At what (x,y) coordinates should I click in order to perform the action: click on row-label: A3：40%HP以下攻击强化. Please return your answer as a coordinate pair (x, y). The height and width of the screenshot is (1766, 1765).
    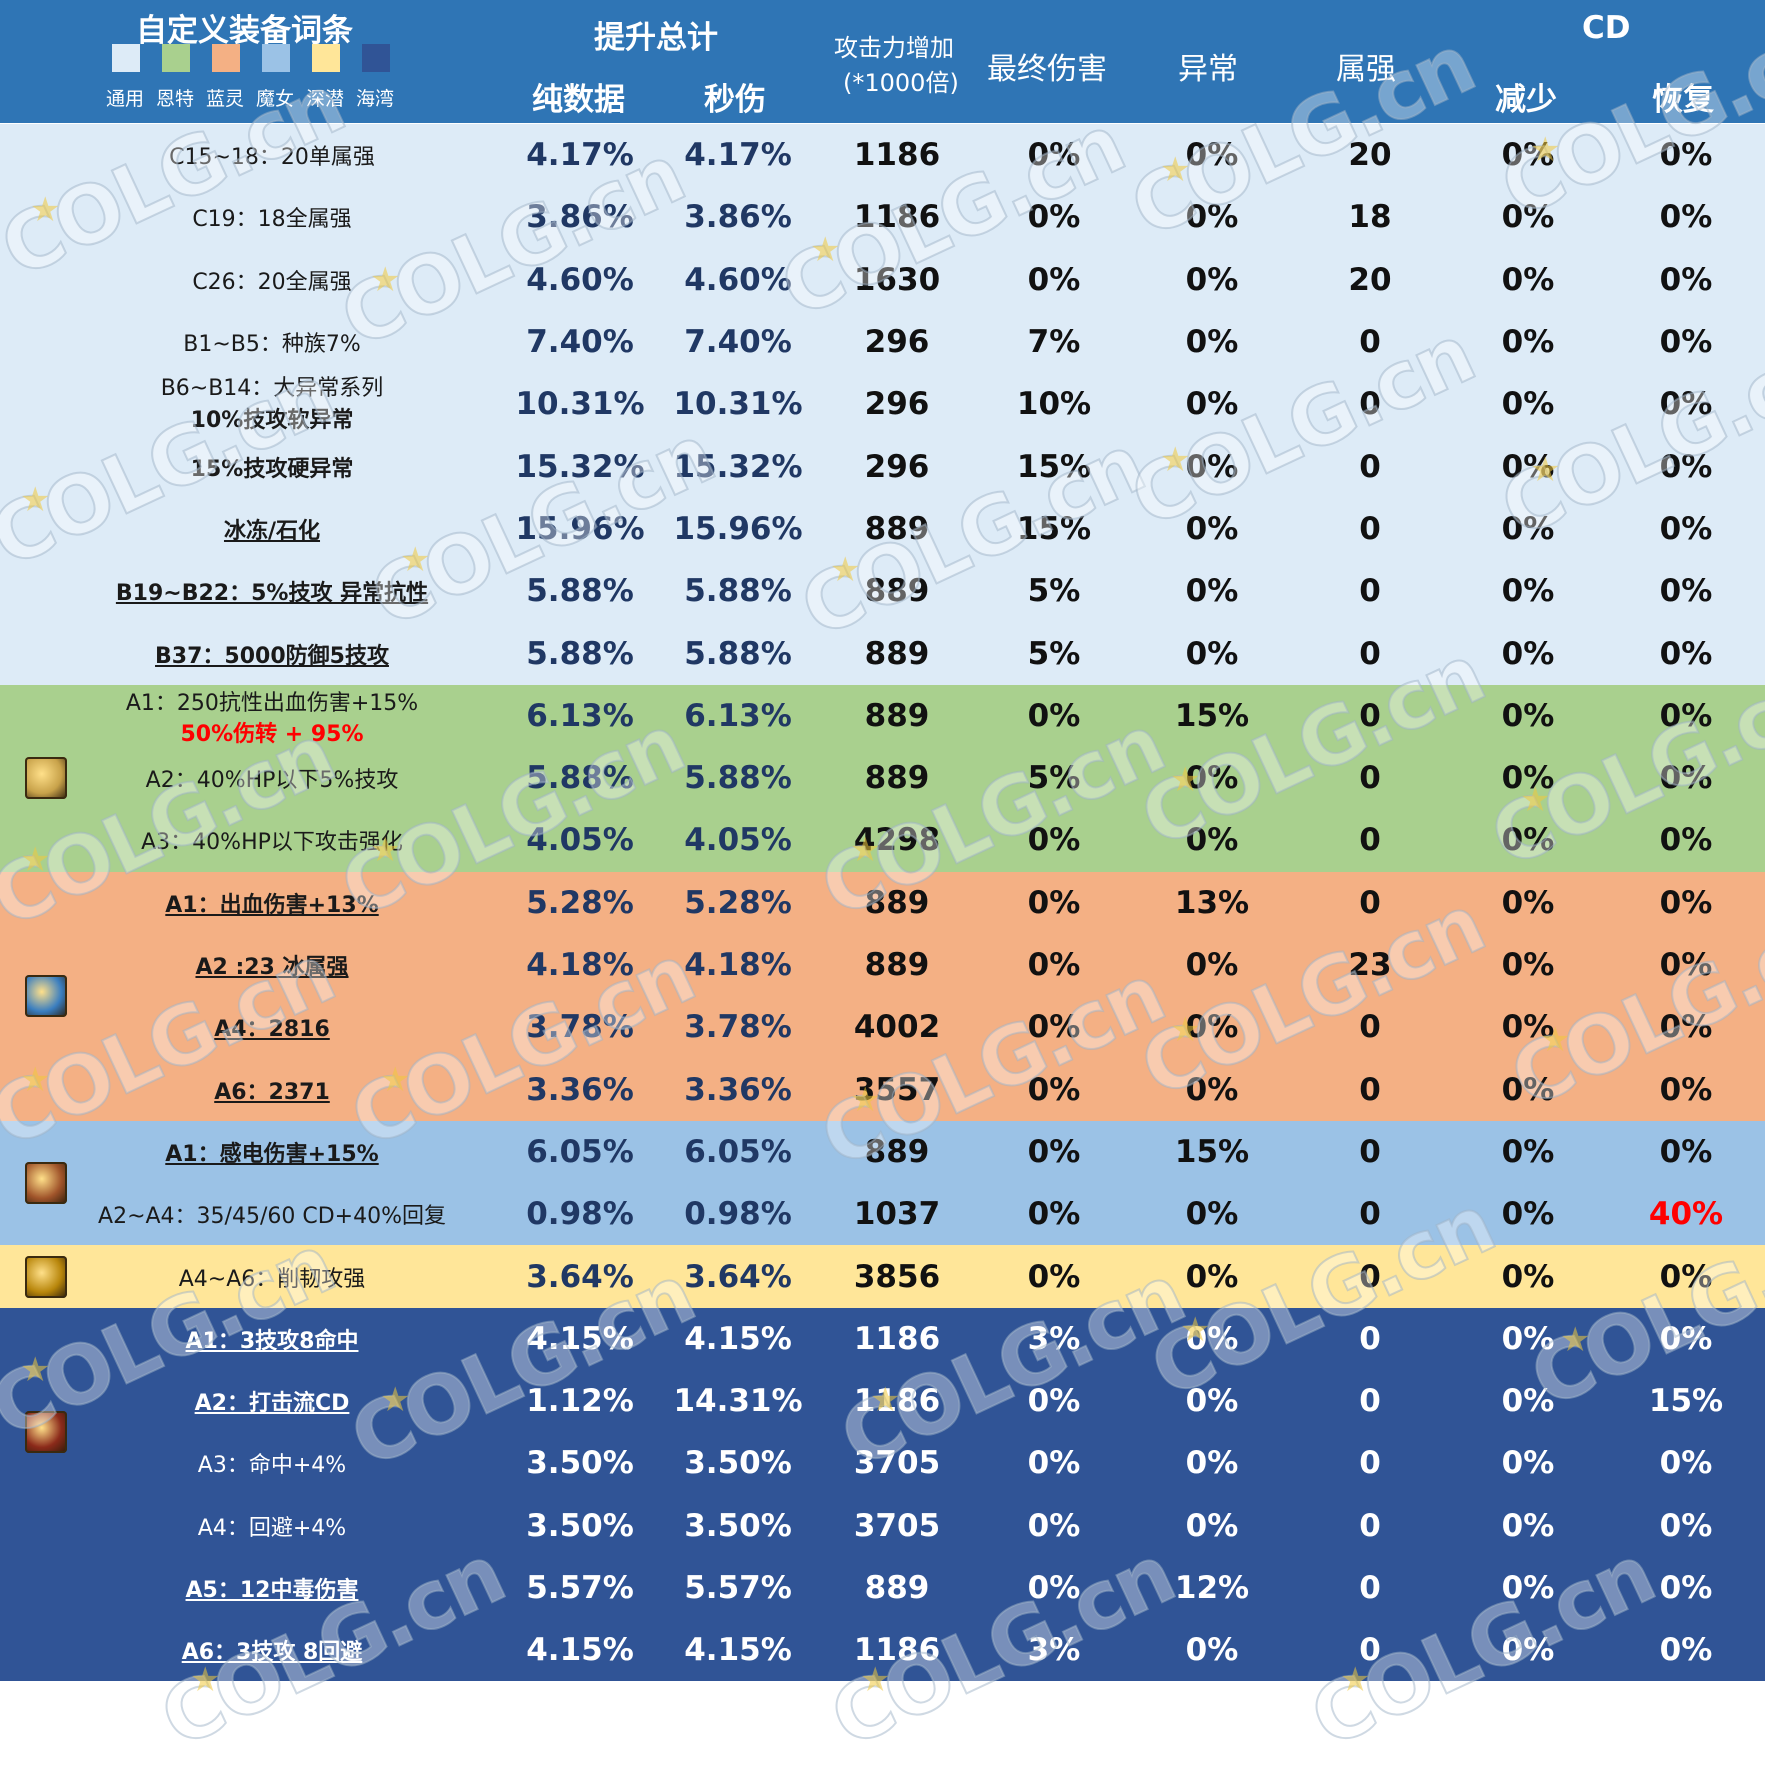
    Looking at the image, I should click on (272, 843).